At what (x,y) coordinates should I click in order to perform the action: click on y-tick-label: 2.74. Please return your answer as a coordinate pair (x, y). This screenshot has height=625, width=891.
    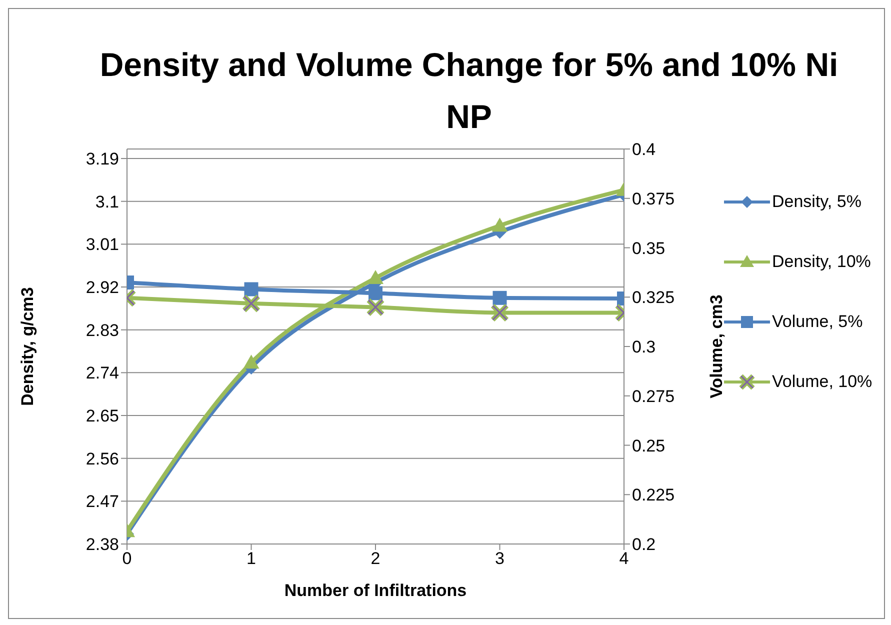
    Looking at the image, I should click on (102, 373).